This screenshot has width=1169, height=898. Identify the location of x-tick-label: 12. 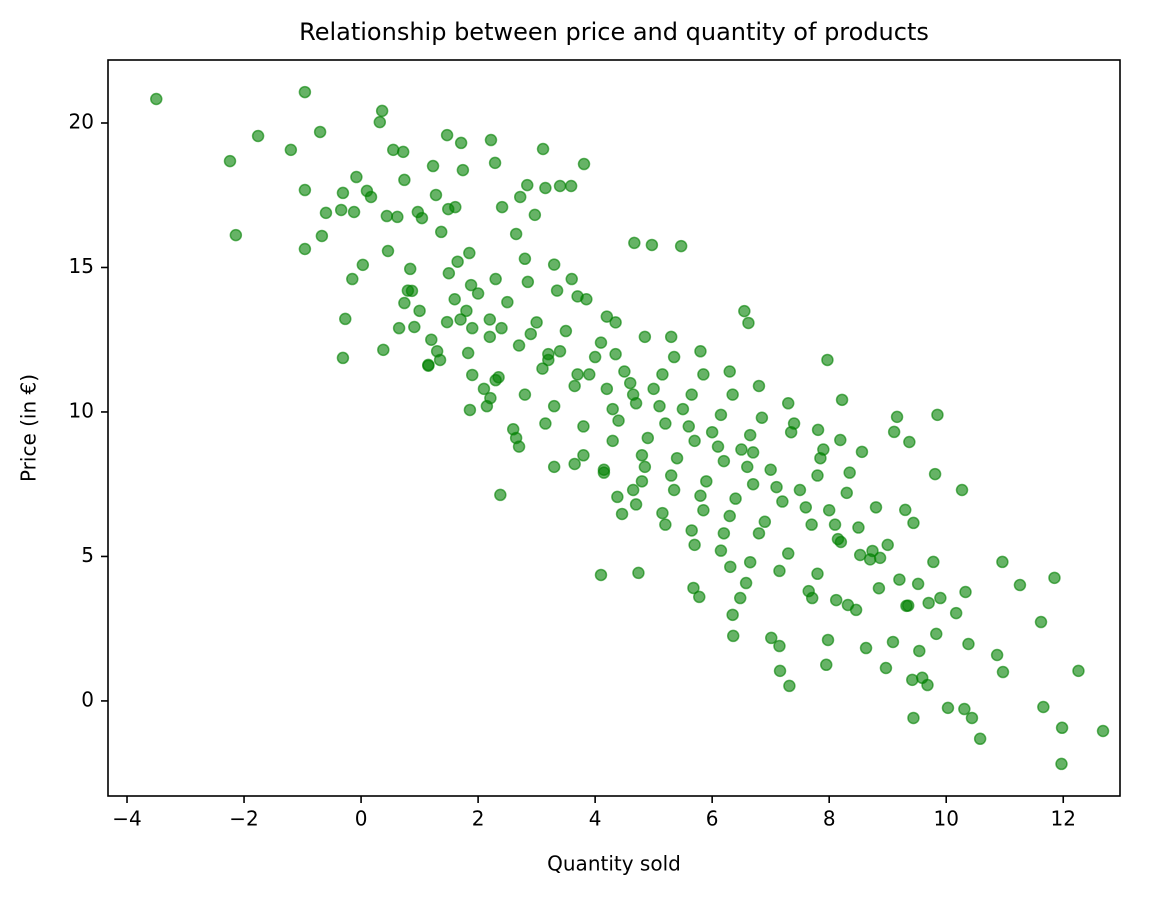
(1063, 819).